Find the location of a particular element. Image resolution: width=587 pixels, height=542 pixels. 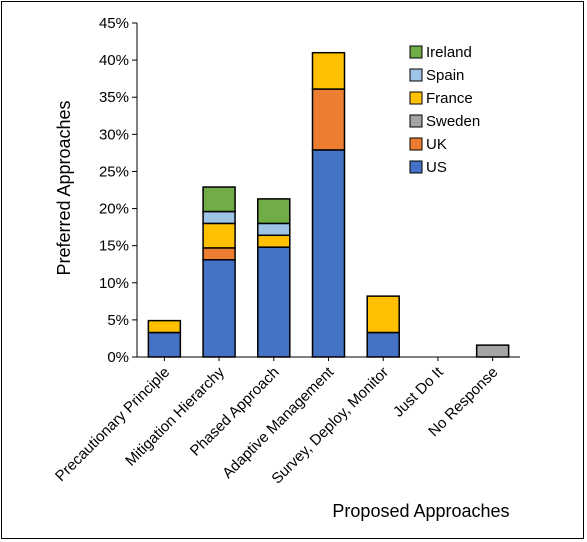

legend-label-sweden: Sweden is located at coordinates (453, 121).